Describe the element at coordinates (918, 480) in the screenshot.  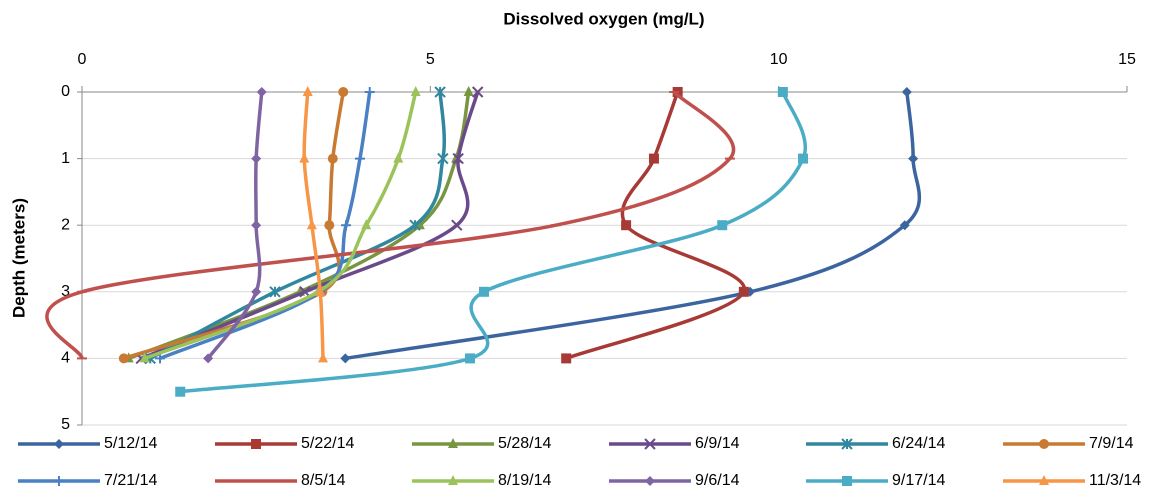
I see `legend-label: 9/17/14` at that location.